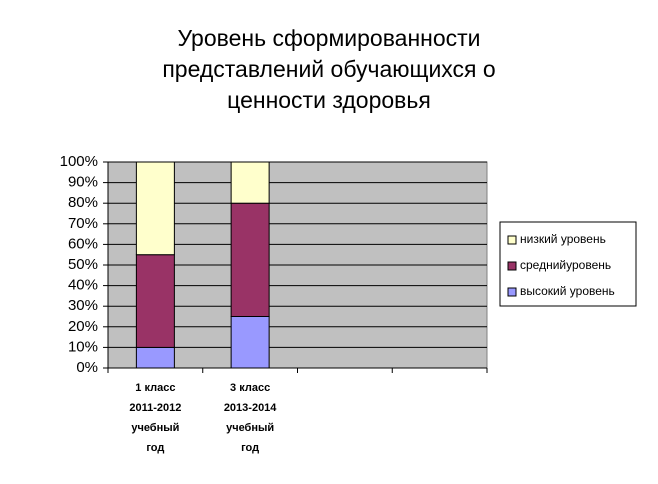  Describe the element at coordinates (83, 182) in the screenshot. I see `y-tick-label: 90%` at that location.